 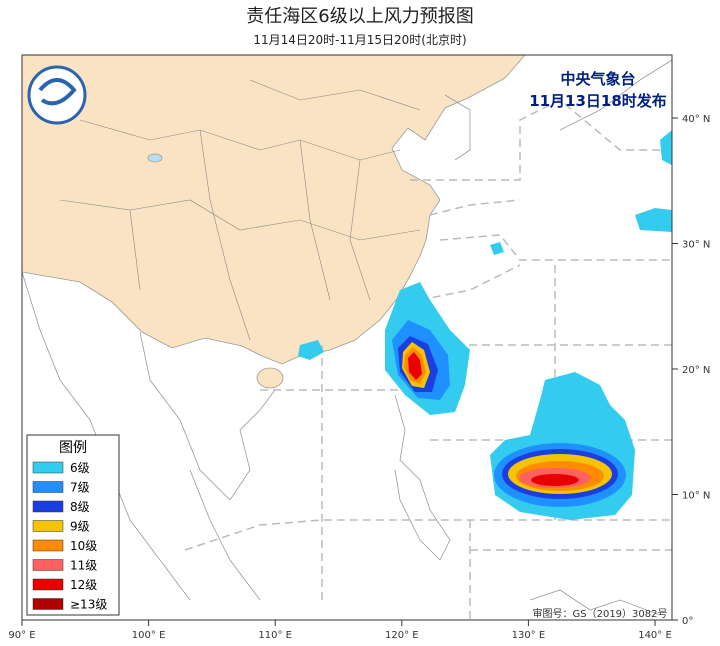 What do you see at coordinates (73, 448) in the screenshot?
I see `legend-title: 图例` at bounding box center [73, 448].